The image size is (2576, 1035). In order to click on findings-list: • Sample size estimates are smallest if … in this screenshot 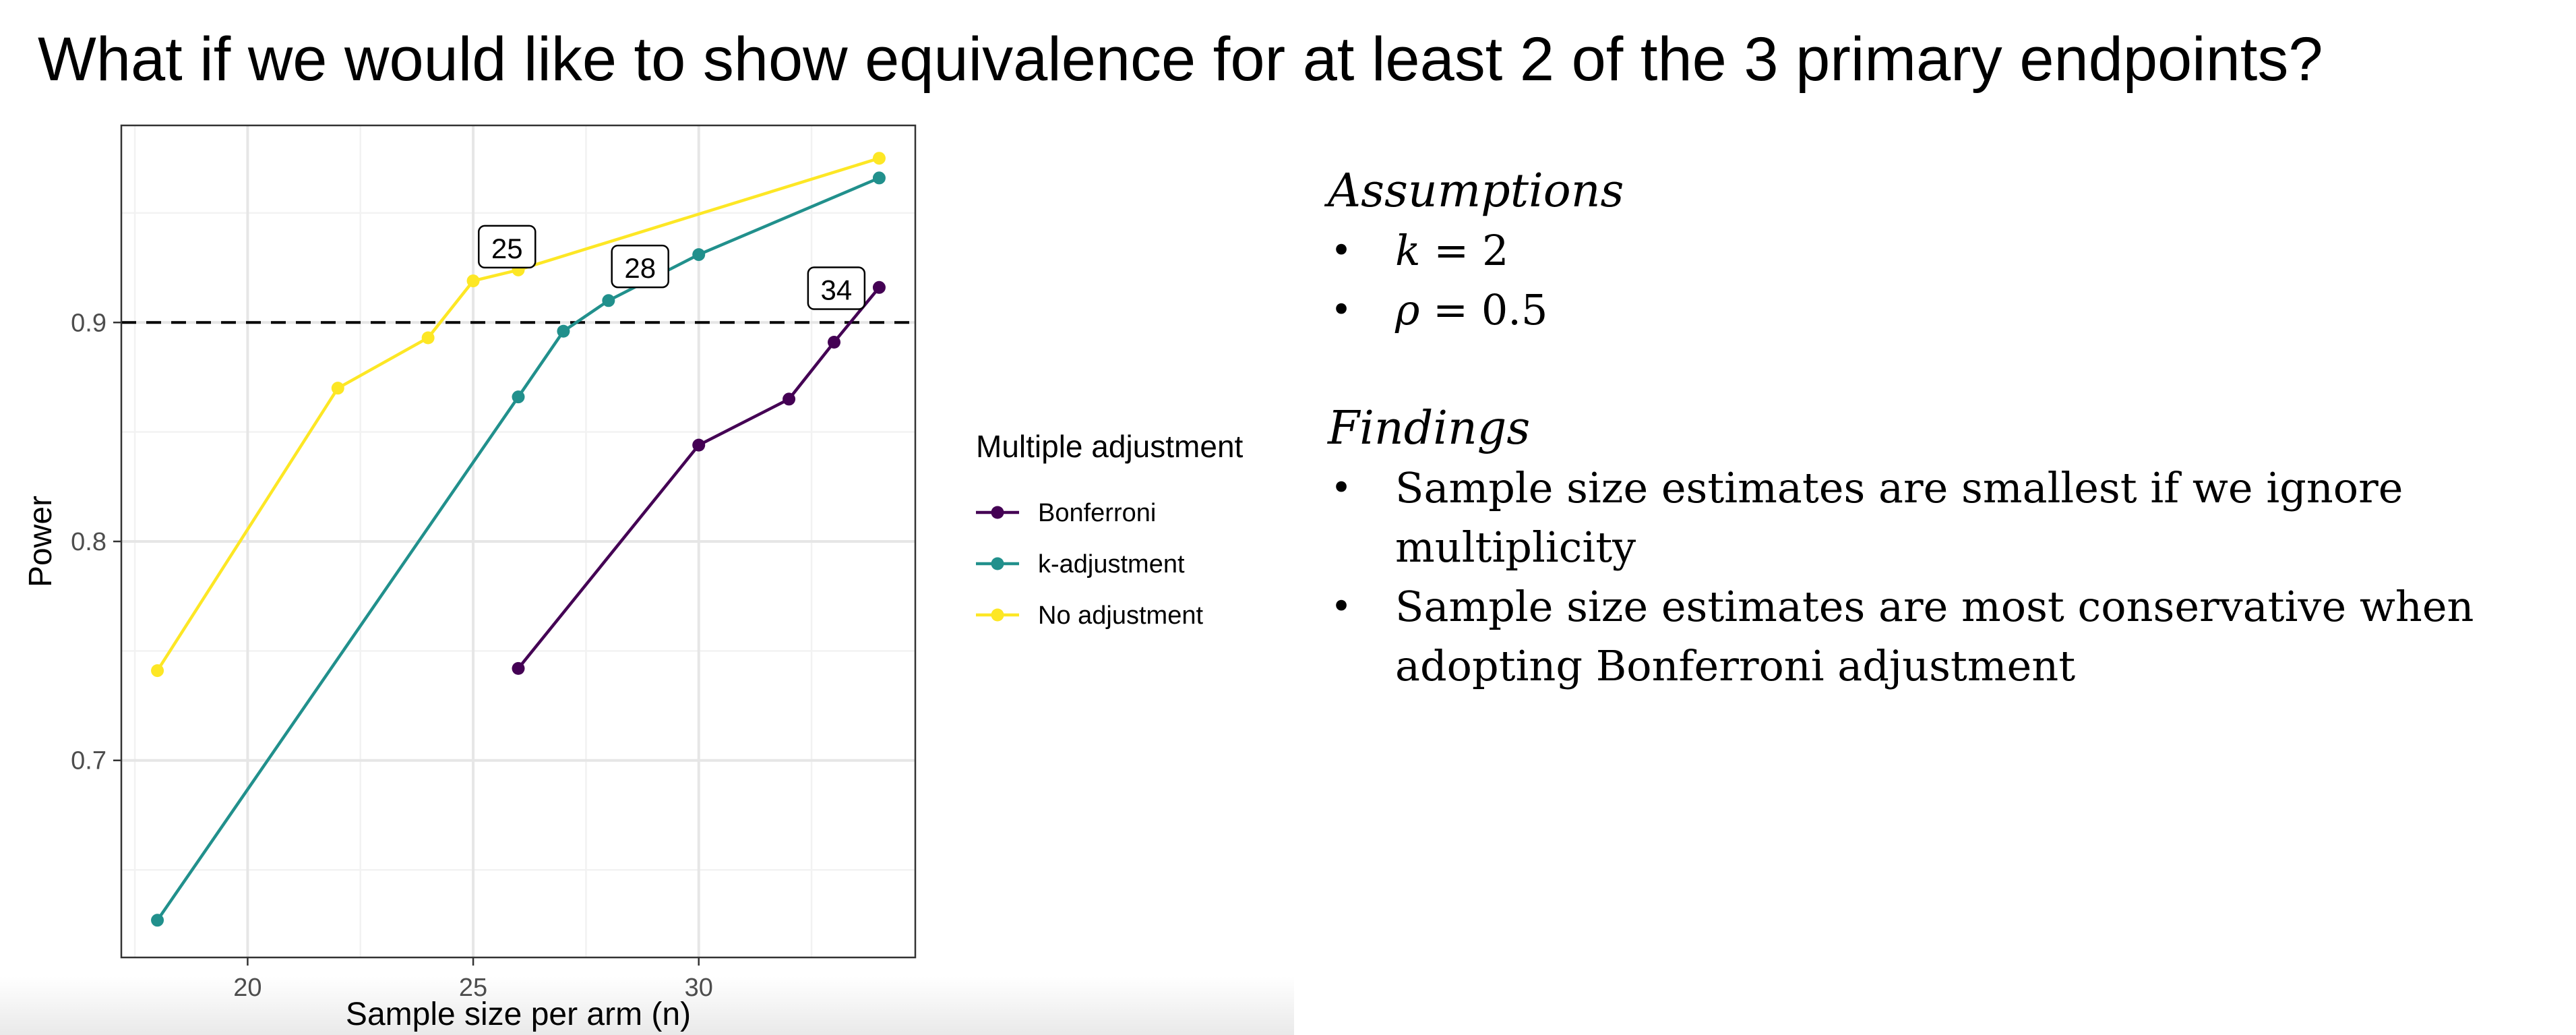, I will do `click(1935, 577)`.